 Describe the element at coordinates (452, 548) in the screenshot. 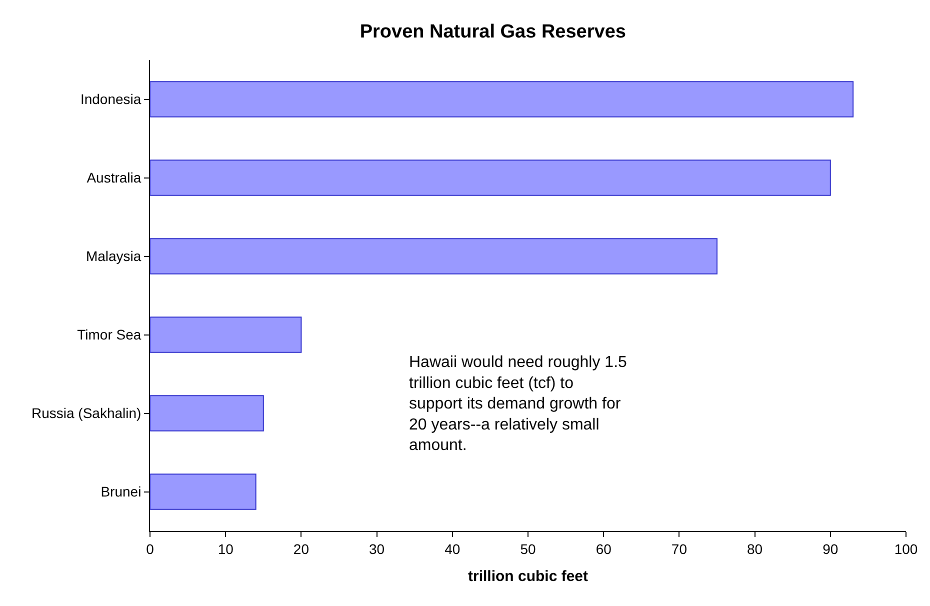

I see `x-tick-label: 40` at that location.